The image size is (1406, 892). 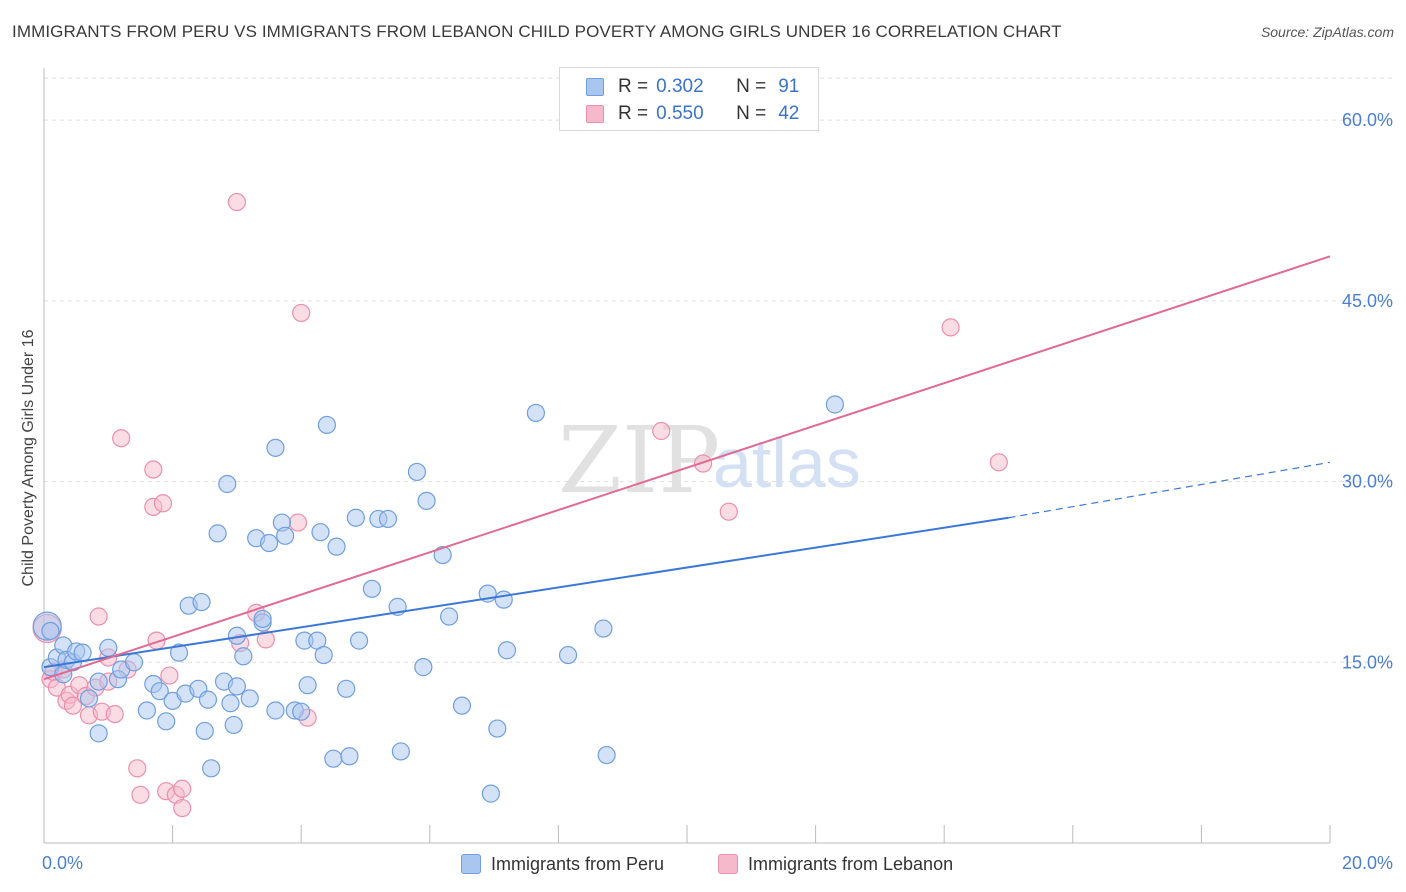 What do you see at coordinates (1367, 863) in the screenshot?
I see `x-tick-label: 20.0%` at bounding box center [1367, 863].